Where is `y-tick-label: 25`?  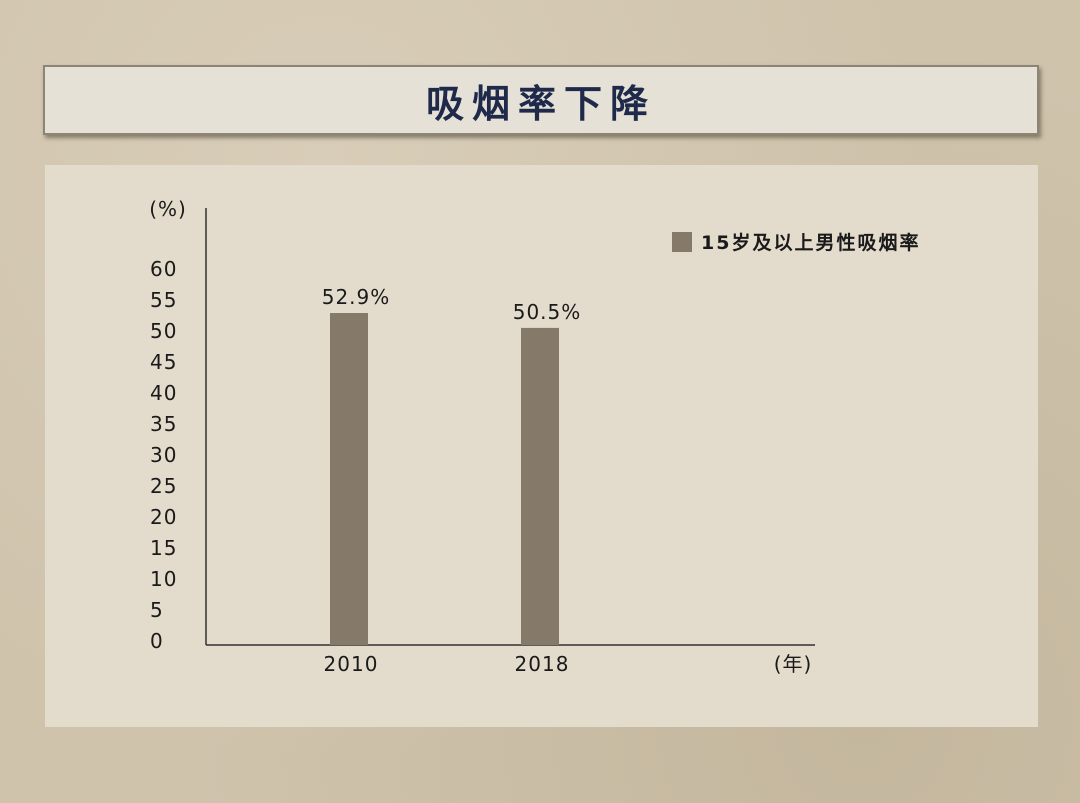
y-tick-label: 25 is located at coordinates (163, 486).